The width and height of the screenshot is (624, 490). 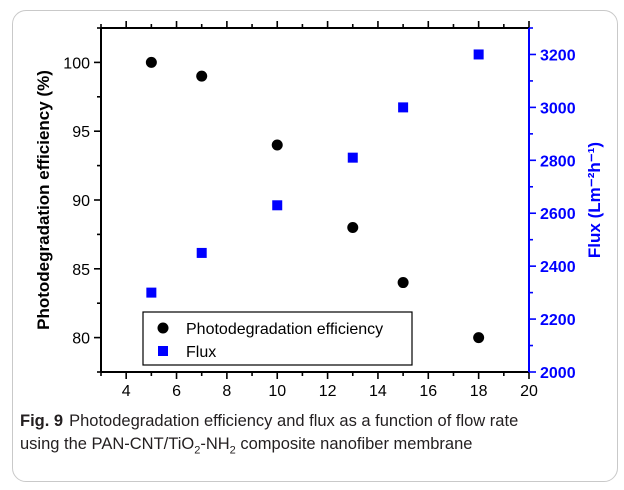 I want to click on x-tick-label: 4, so click(x=126, y=391).